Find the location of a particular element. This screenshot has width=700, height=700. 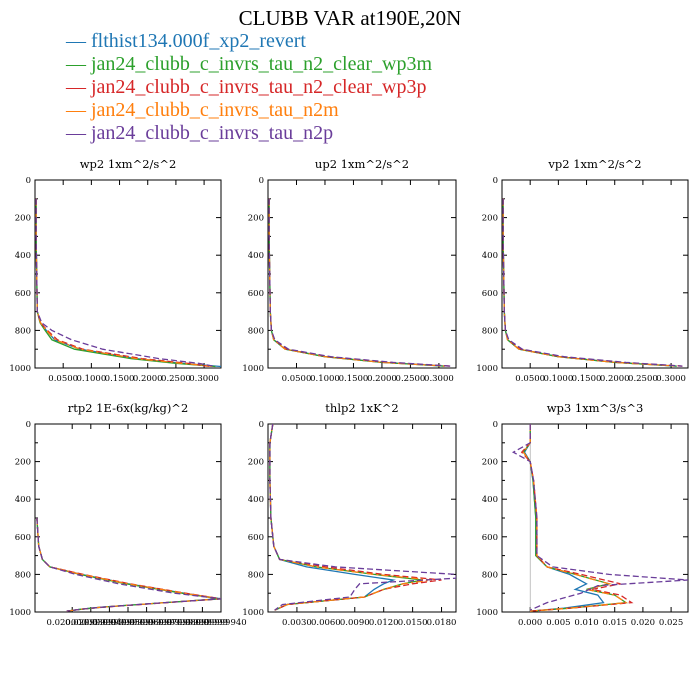

legend-item-0: — flthist134.000f_xp2_revert is located at coordinates (249, 41).